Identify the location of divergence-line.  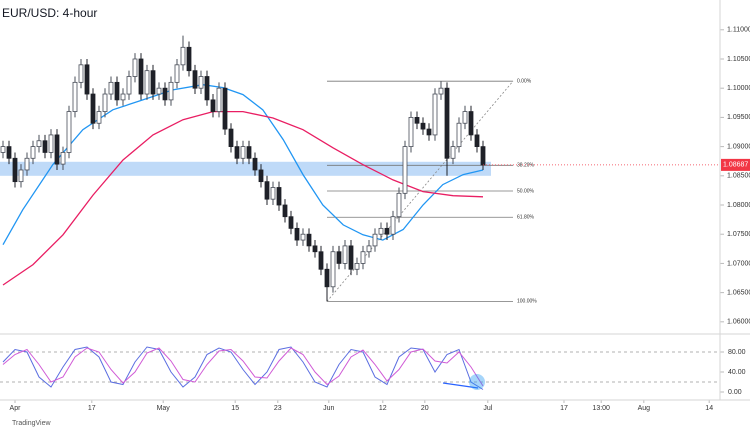
(460, 385).